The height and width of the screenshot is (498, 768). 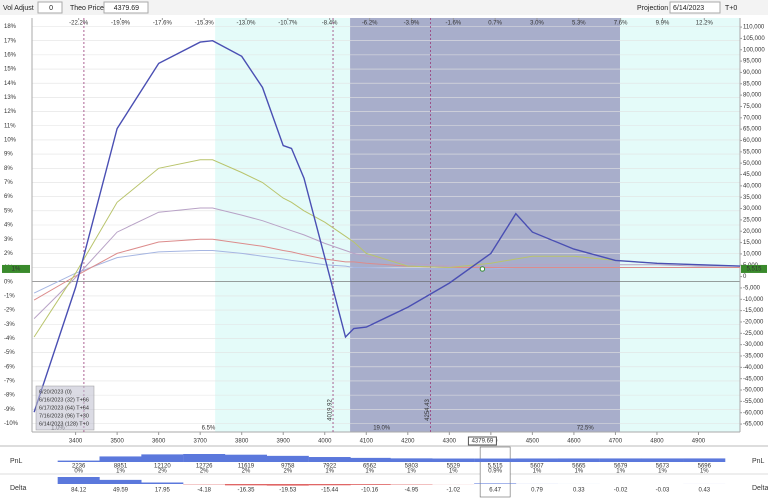 I want to click on pnl-pct: 0.9%, so click(x=495, y=472).